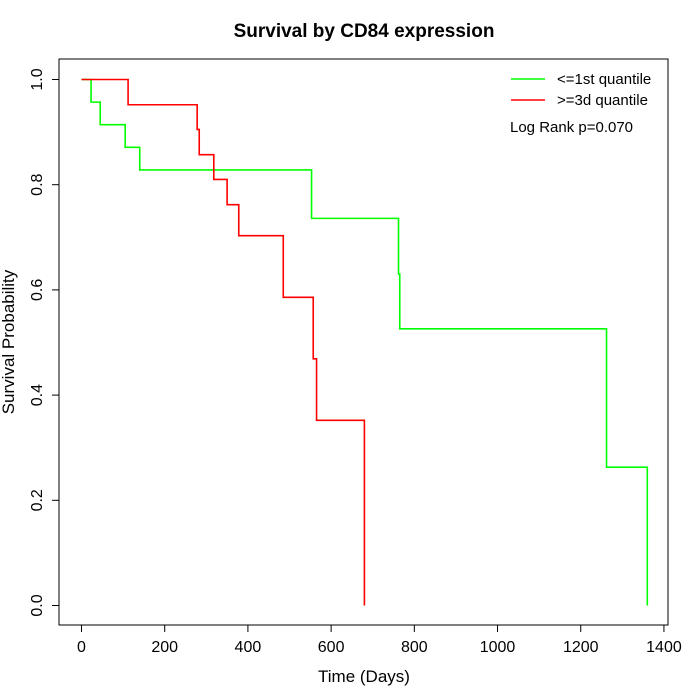  What do you see at coordinates (602, 100) in the screenshot?
I see `legend-label-2: >=3d quantile` at bounding box center [602, 100].